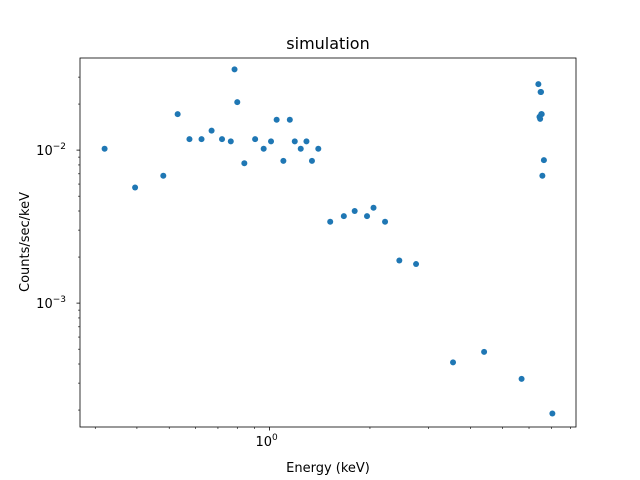 This screenshot has width=640, height=480. What do you see at coordinates (327, 43) in the screenshot?
I see `chart-title: simulation` at bounding box center [327, 43].